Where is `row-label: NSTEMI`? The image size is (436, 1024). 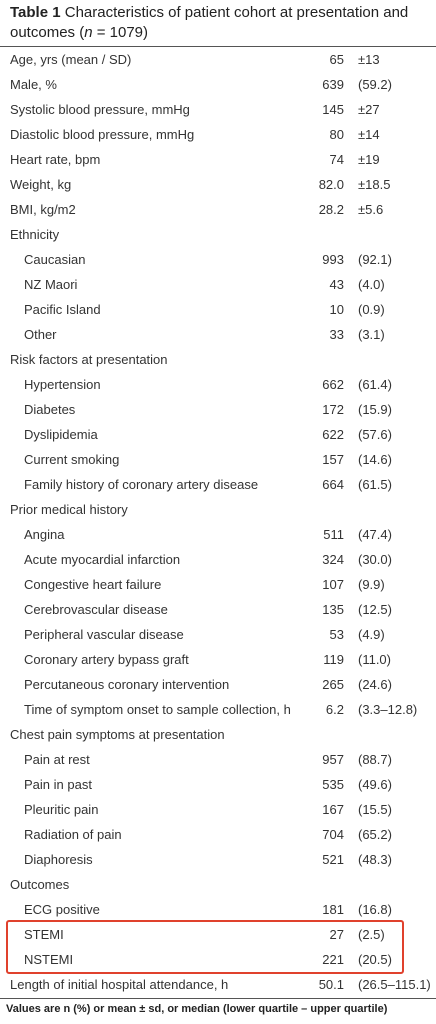
row-label: NSTEMI is located at coordinates (49, 959).